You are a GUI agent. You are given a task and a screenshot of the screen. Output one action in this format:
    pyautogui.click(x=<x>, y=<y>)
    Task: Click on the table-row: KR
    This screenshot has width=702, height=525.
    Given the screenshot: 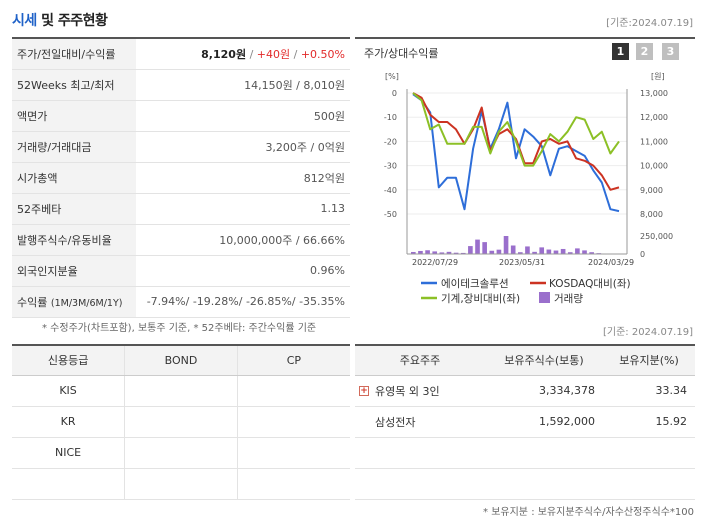 What is the action you would take?
    pyautogui.click(x=181, y=422)
    